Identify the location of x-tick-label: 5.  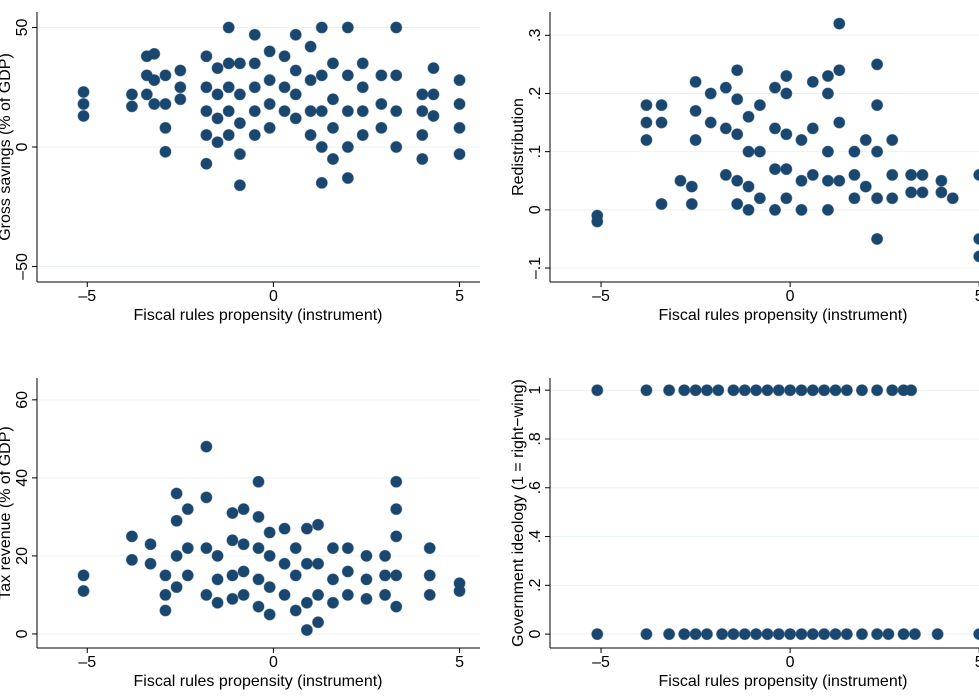
(459, 662).